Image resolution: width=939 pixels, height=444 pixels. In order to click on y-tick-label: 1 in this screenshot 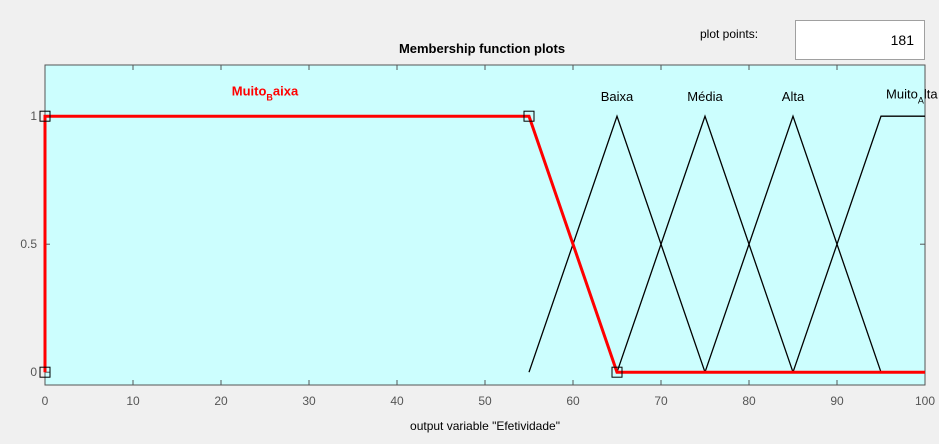, I will do `click(33, 116)`.